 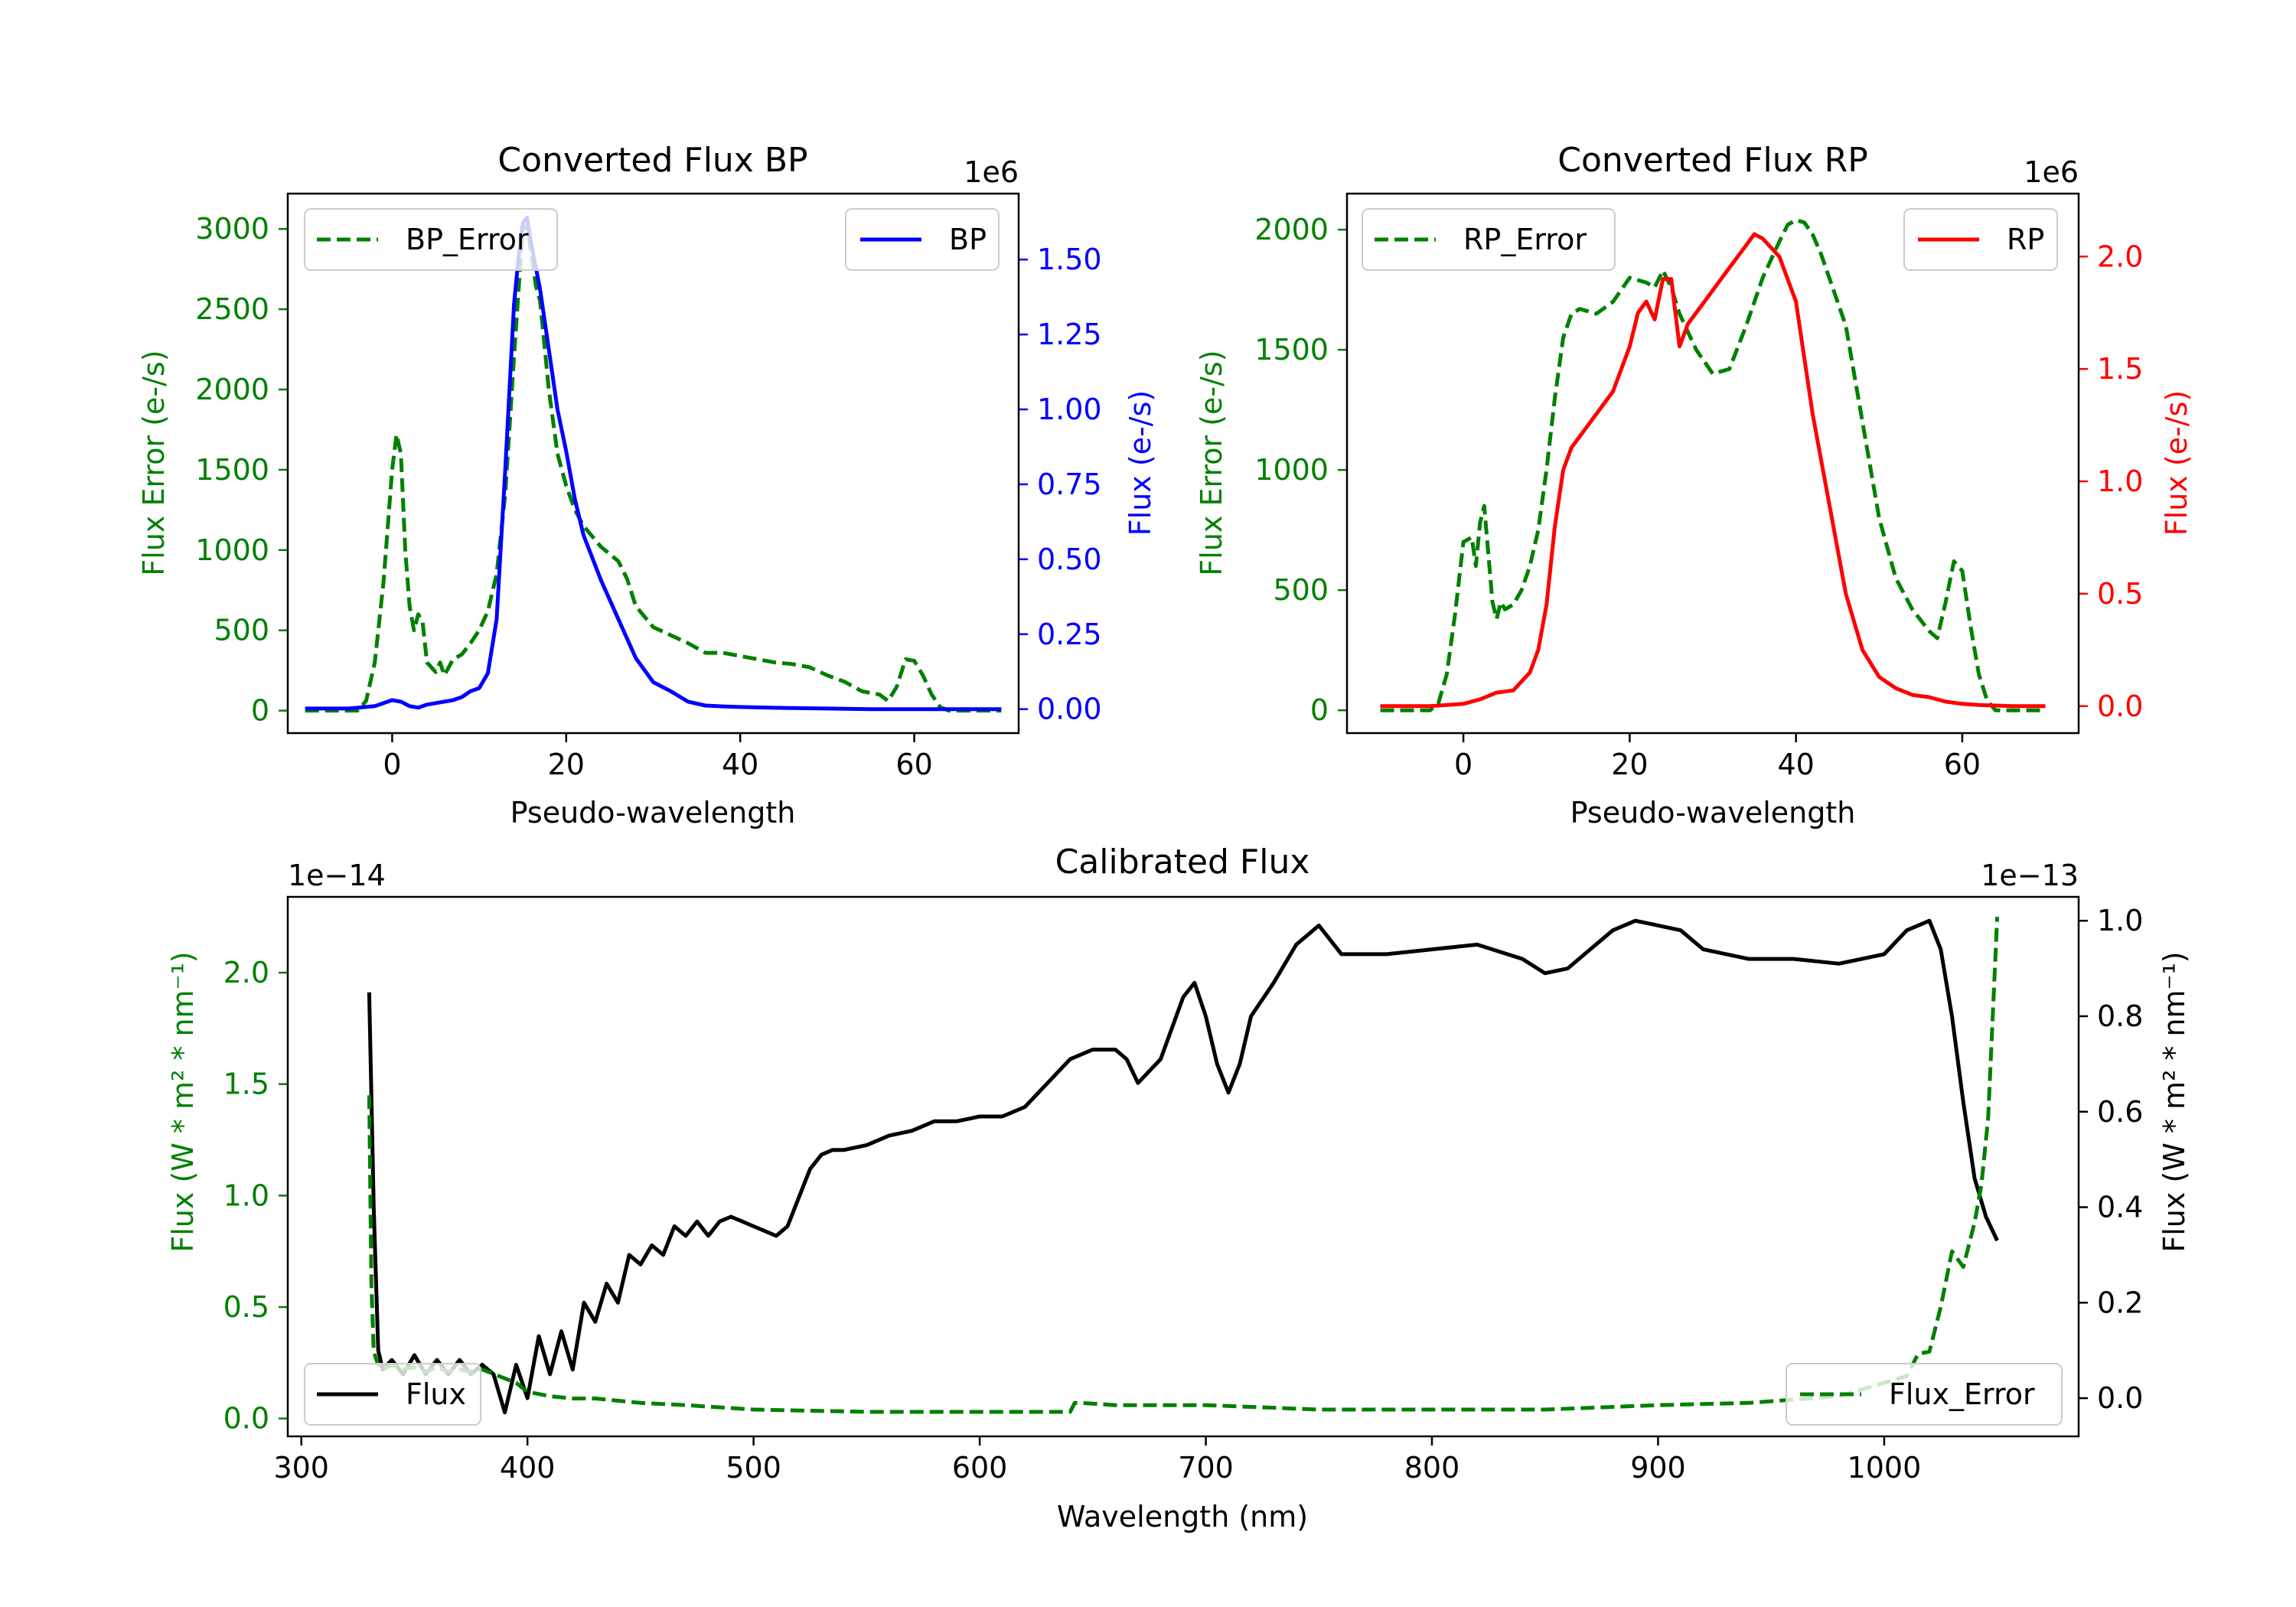 I want to click on rp-y-right-tick-label: 0.0, so click(x=2120, y=706).